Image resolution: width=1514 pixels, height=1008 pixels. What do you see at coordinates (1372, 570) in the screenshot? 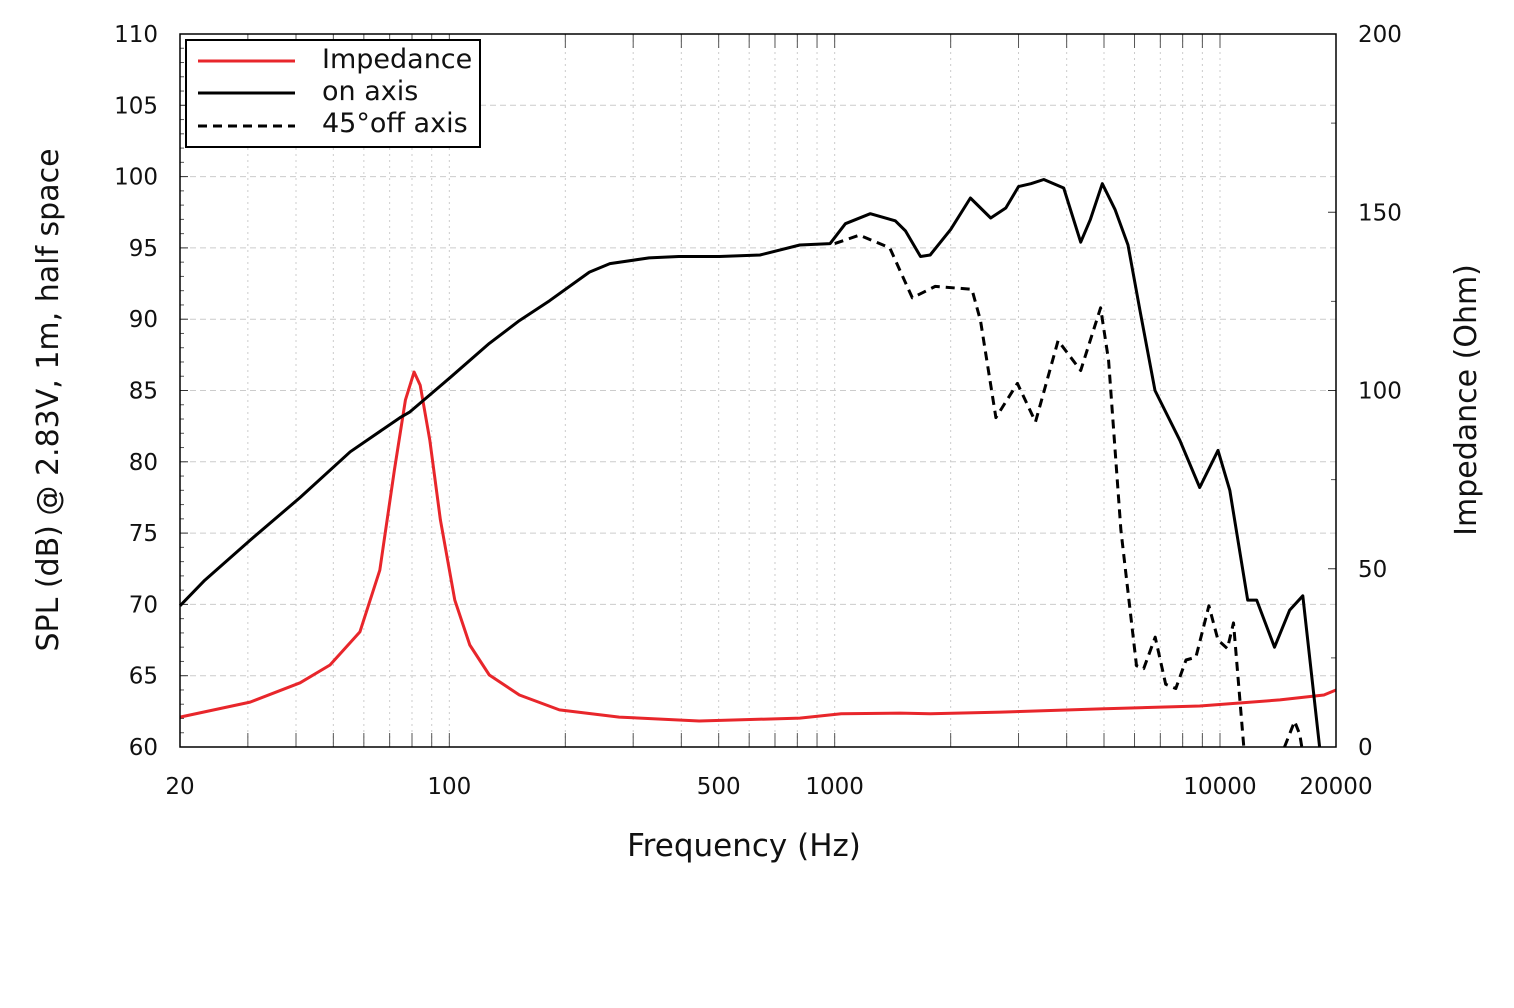
I see `y2-tick-label: 50` at bounding box center [1372, 570].